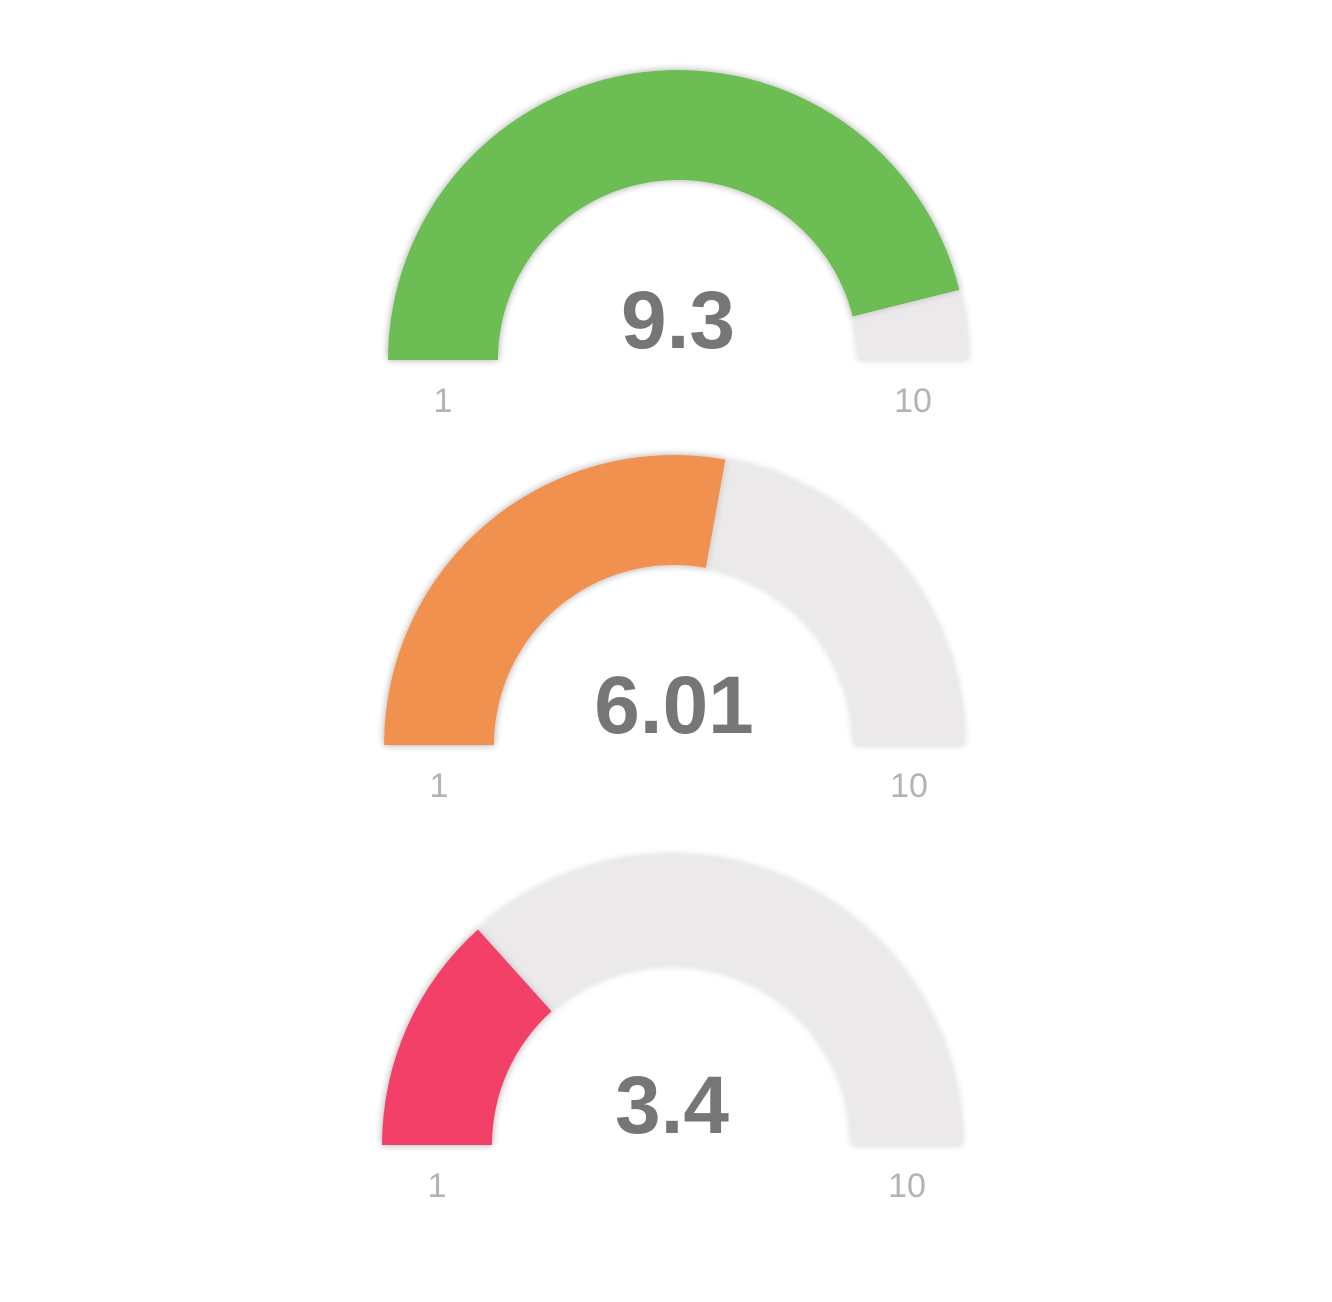 Image resolution: width=1332 pixels, height=1302 pixels. What do you see at coordinates (913, 401) in the screenshot?
I see `gauge-1-max-label: 10` at bounding box center [913, 401].